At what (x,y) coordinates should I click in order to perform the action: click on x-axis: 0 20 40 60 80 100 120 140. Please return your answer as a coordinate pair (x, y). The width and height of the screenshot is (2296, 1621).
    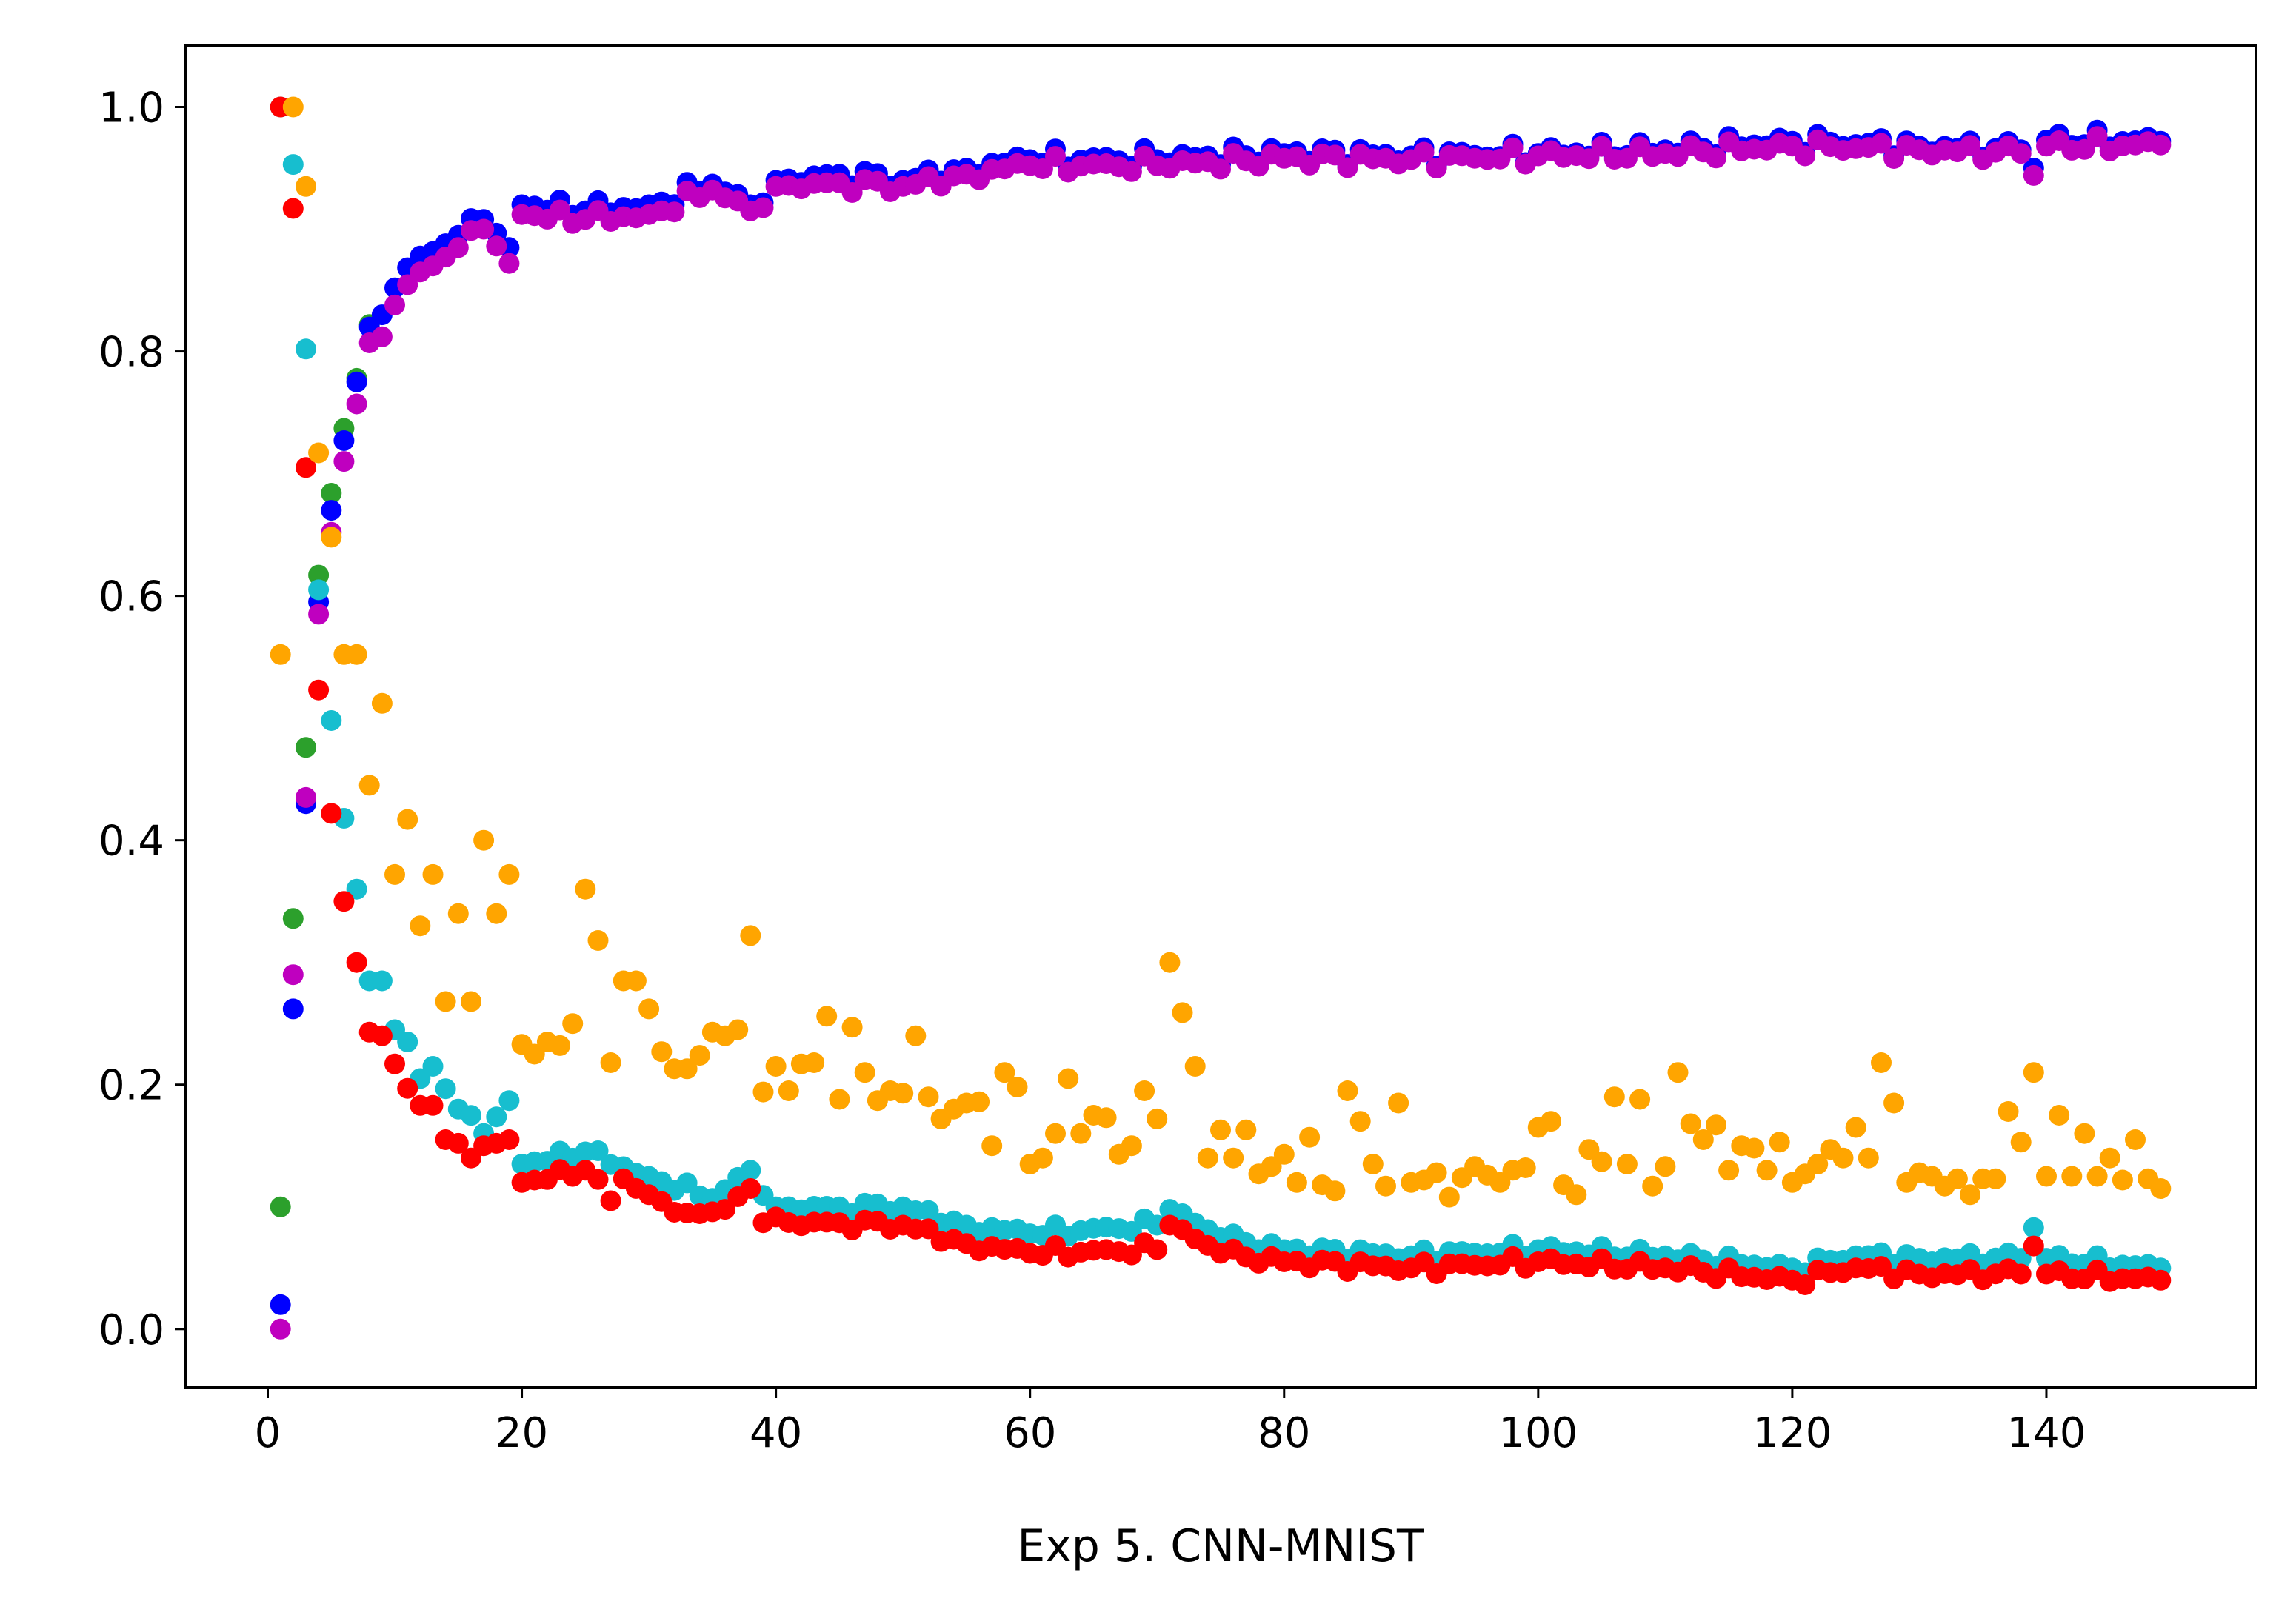
    Looking at the image, I should click on (1170, 1422).